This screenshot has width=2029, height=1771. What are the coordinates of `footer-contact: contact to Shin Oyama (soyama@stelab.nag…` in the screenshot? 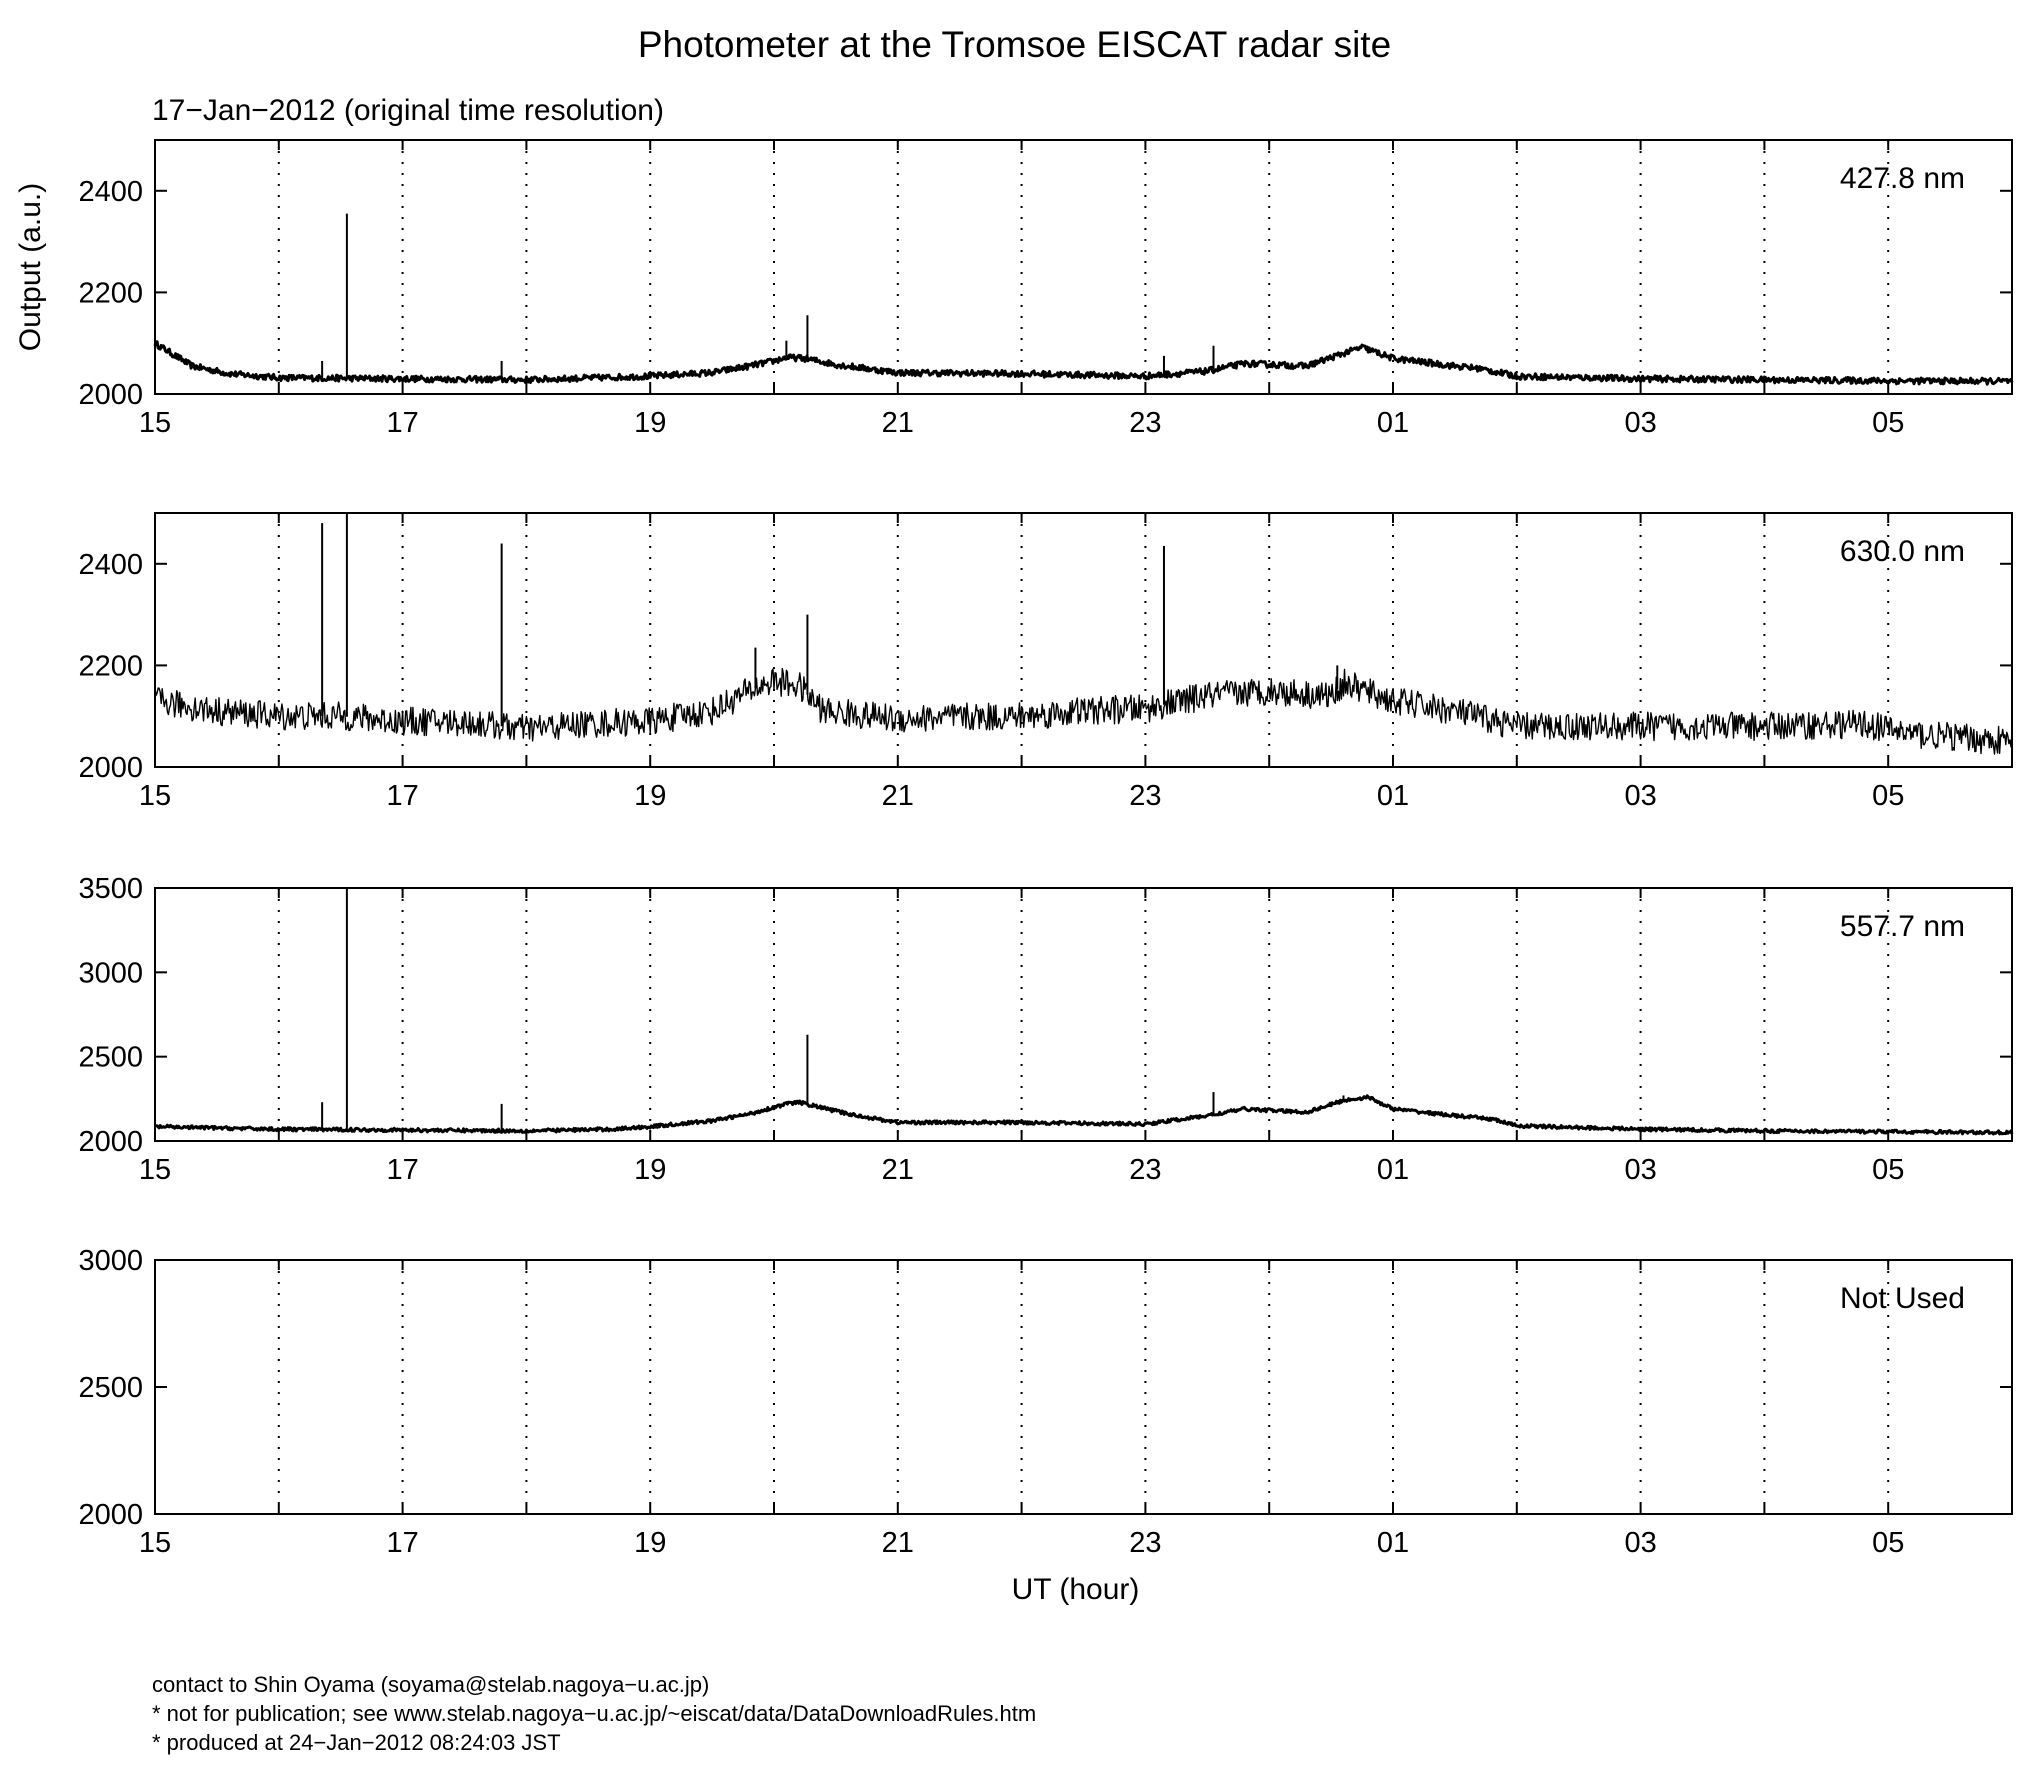 It's located at (431, 1684).